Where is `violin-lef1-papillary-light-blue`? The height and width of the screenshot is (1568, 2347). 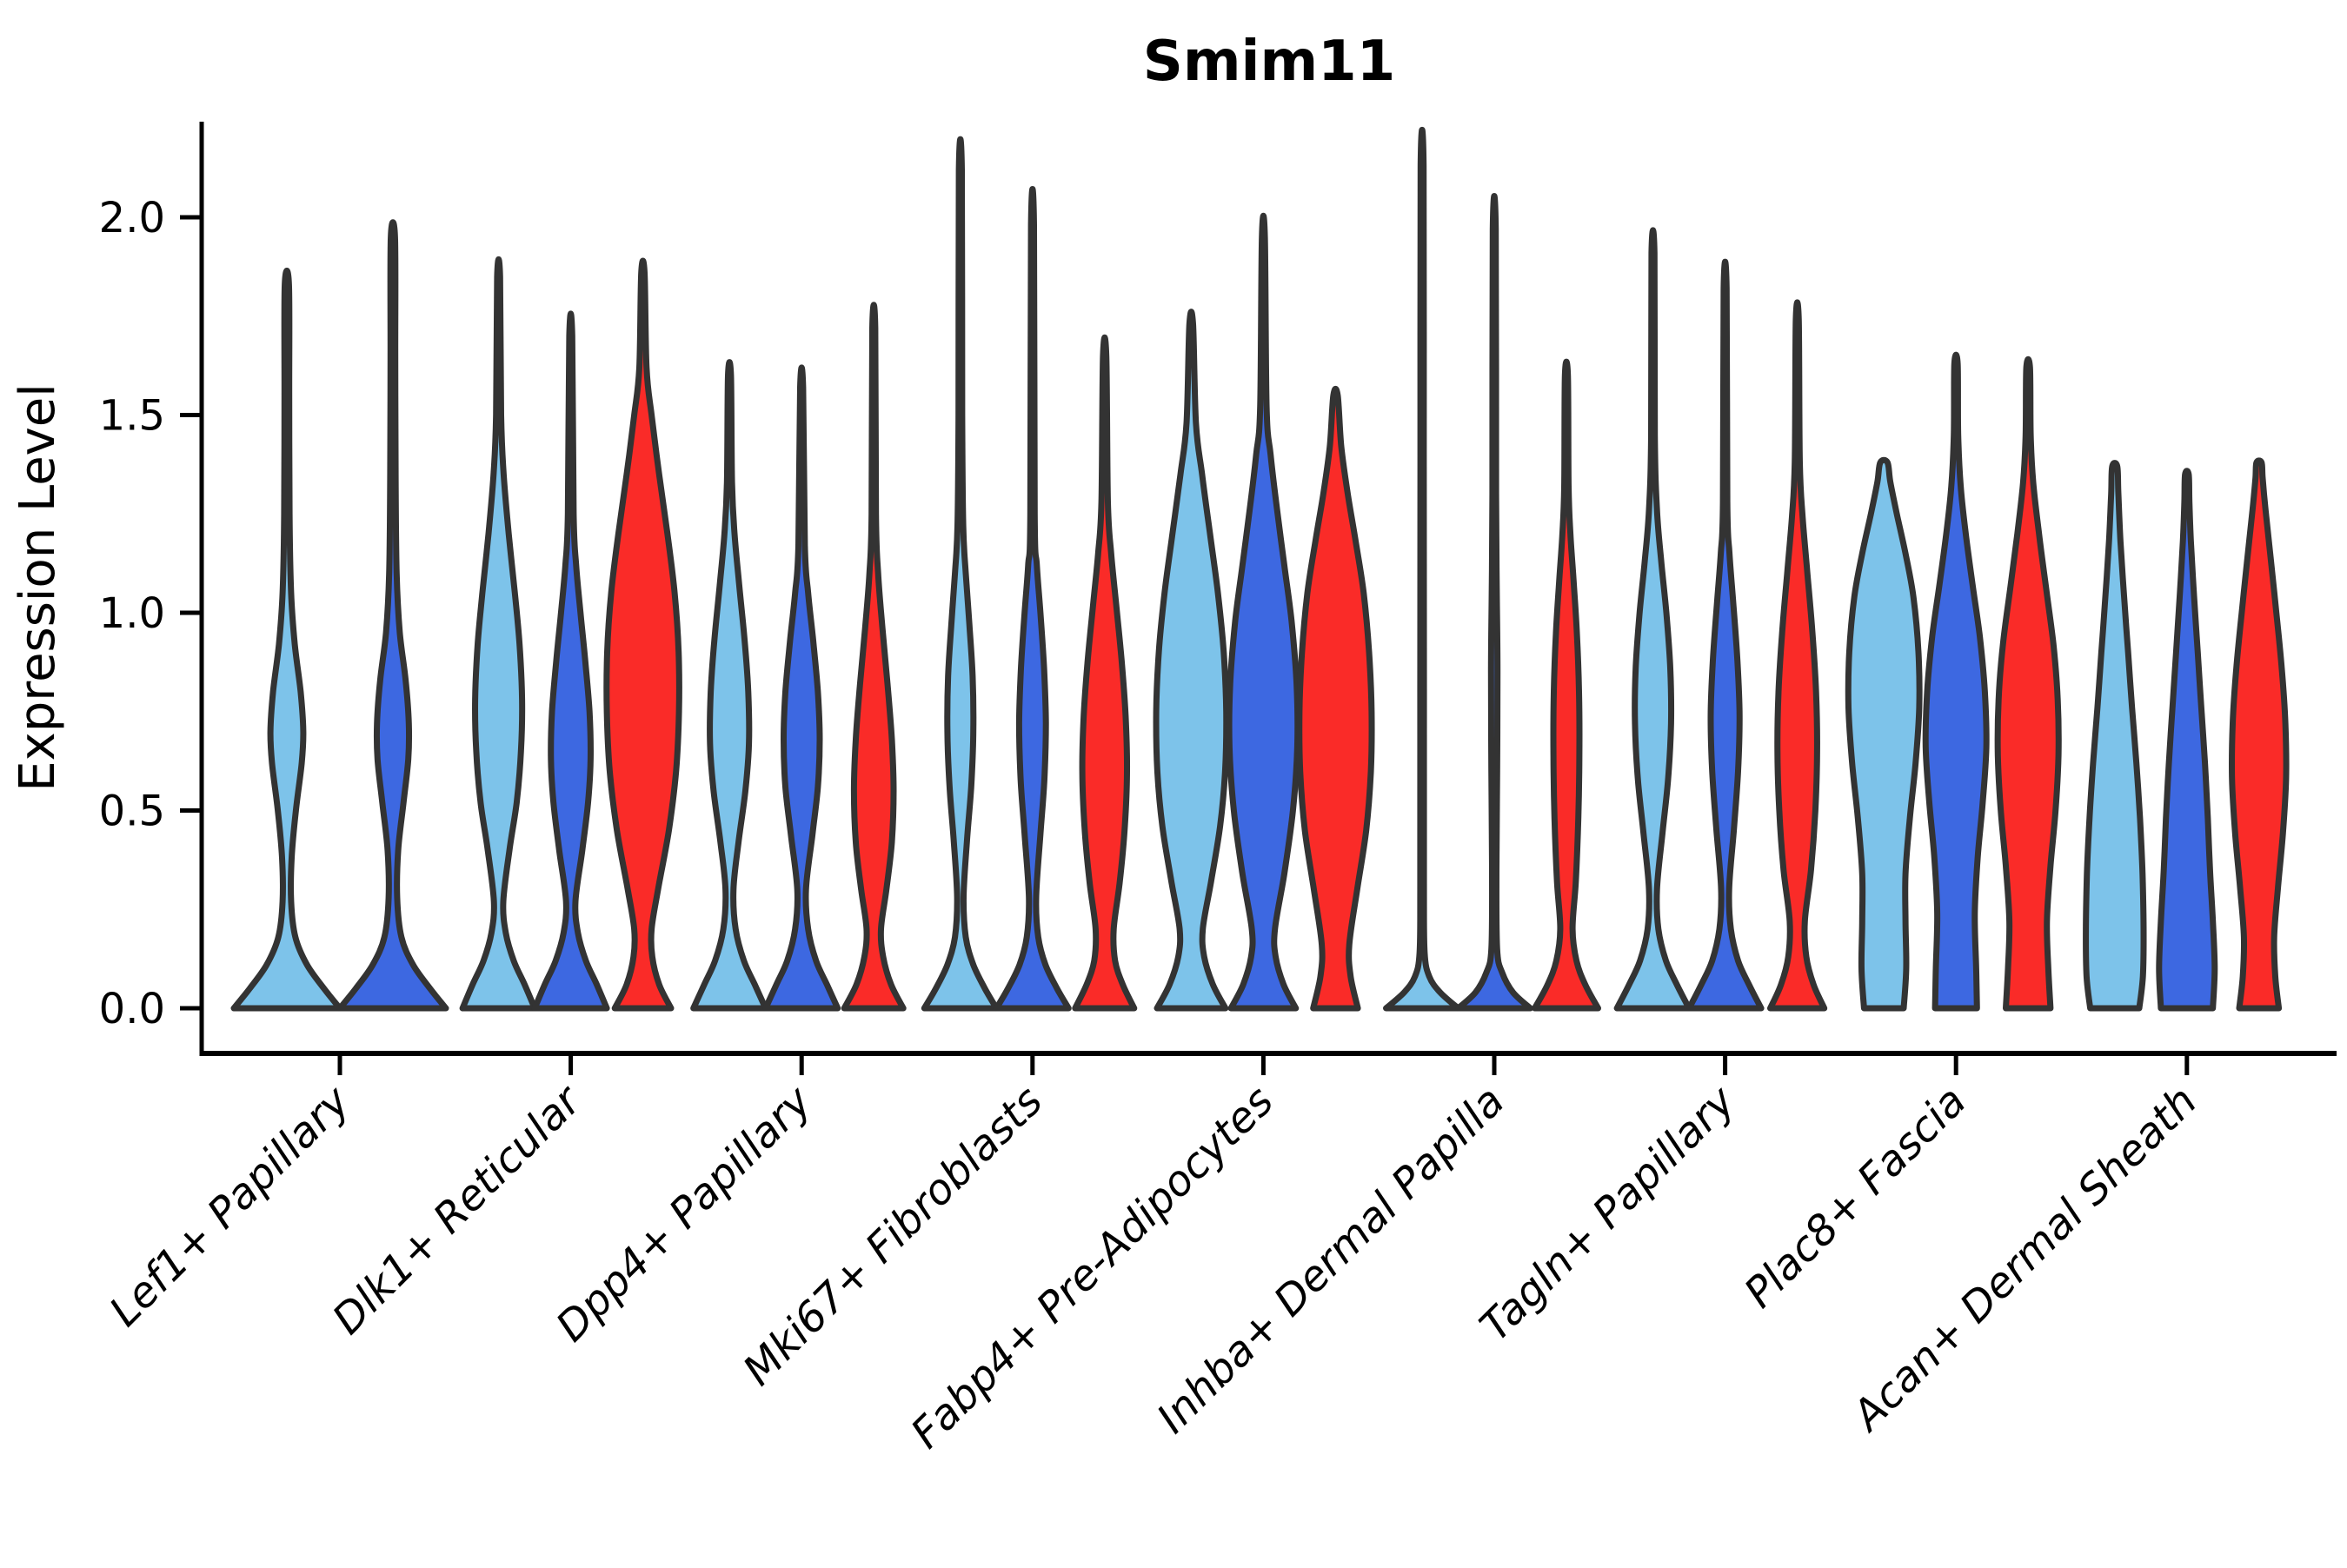
violin-lef1-papillary-light-blue is located at coordinates (287, 639).